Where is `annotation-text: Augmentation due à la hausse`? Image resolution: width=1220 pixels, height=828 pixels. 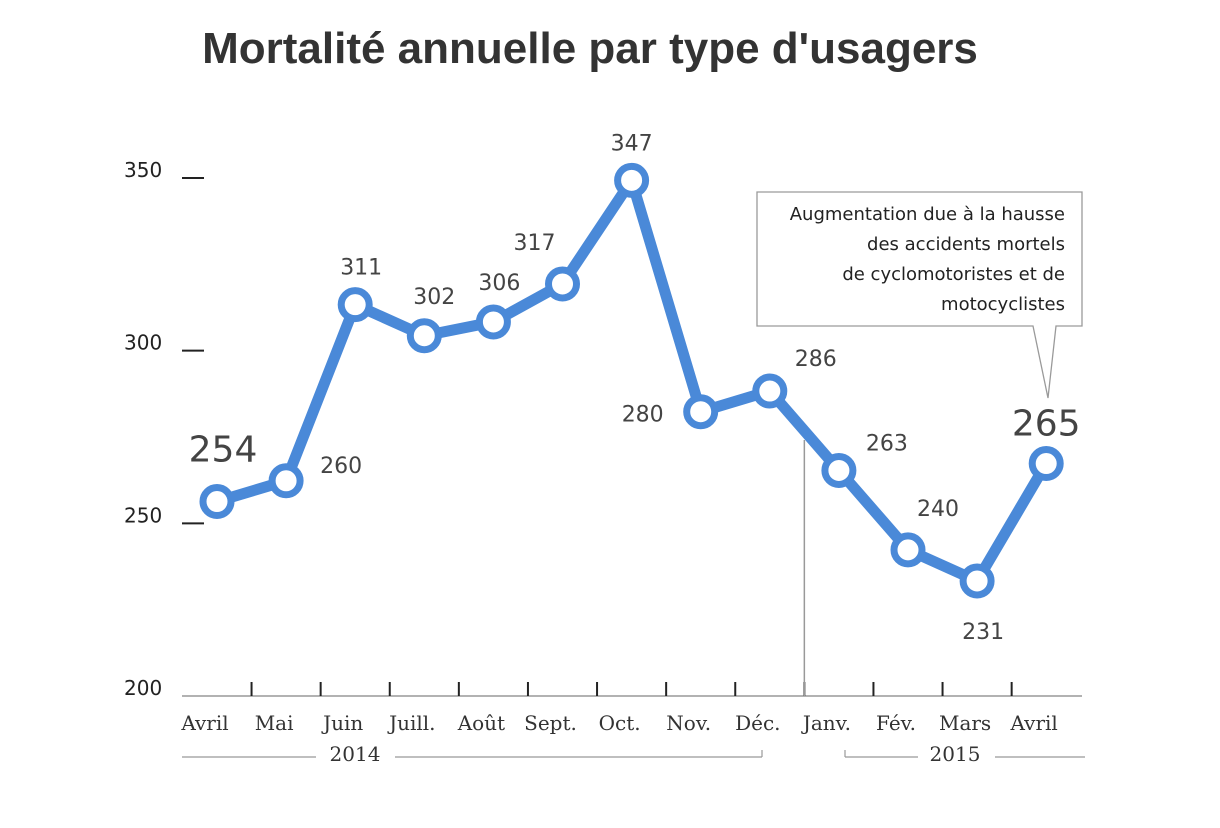 annotation-text: Augmentation due à la hausse is located at coordinates (927, 214).